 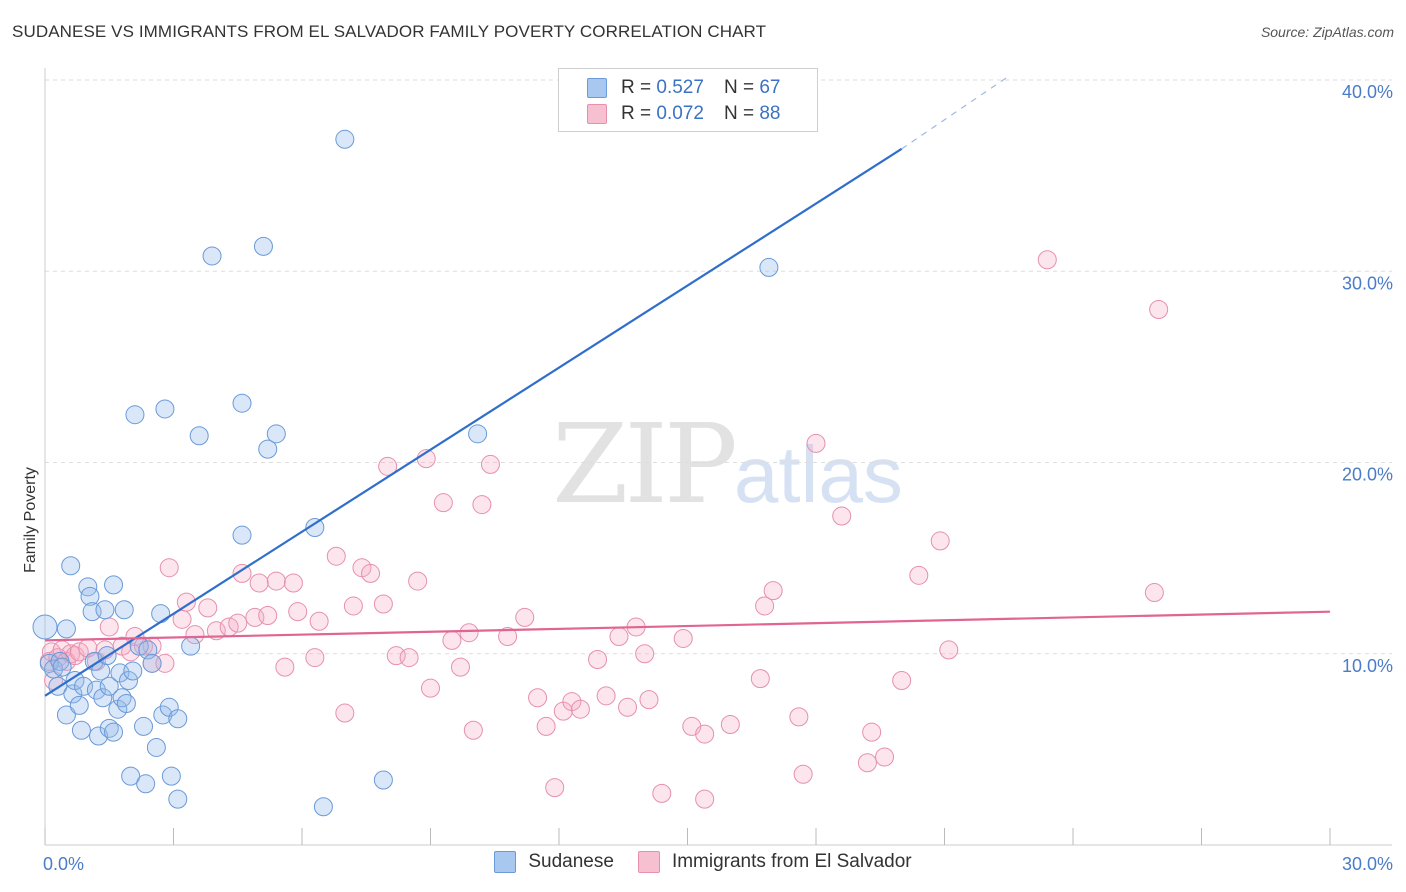 What do you see at coordinates (1367, 666) in the screenshot?
I see `y-tick-label: 10.0%` at bounding box center [1367, 666].